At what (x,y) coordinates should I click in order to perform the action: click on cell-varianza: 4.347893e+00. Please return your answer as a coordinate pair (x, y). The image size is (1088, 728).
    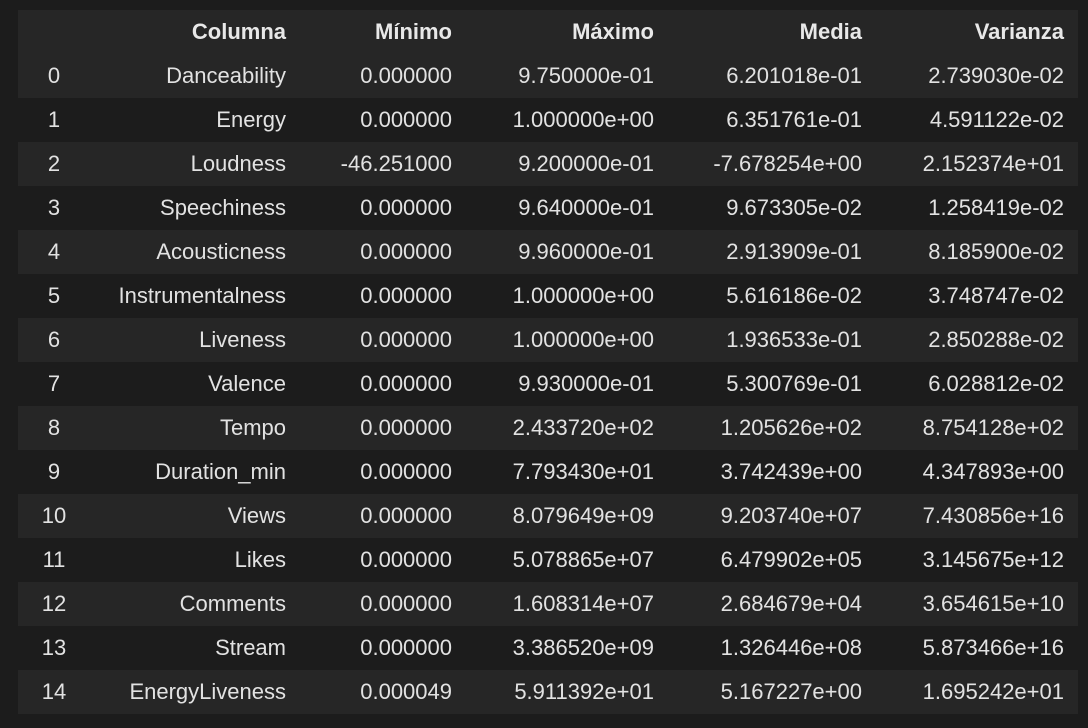
    Looking at the image, I should click on (993, 471).